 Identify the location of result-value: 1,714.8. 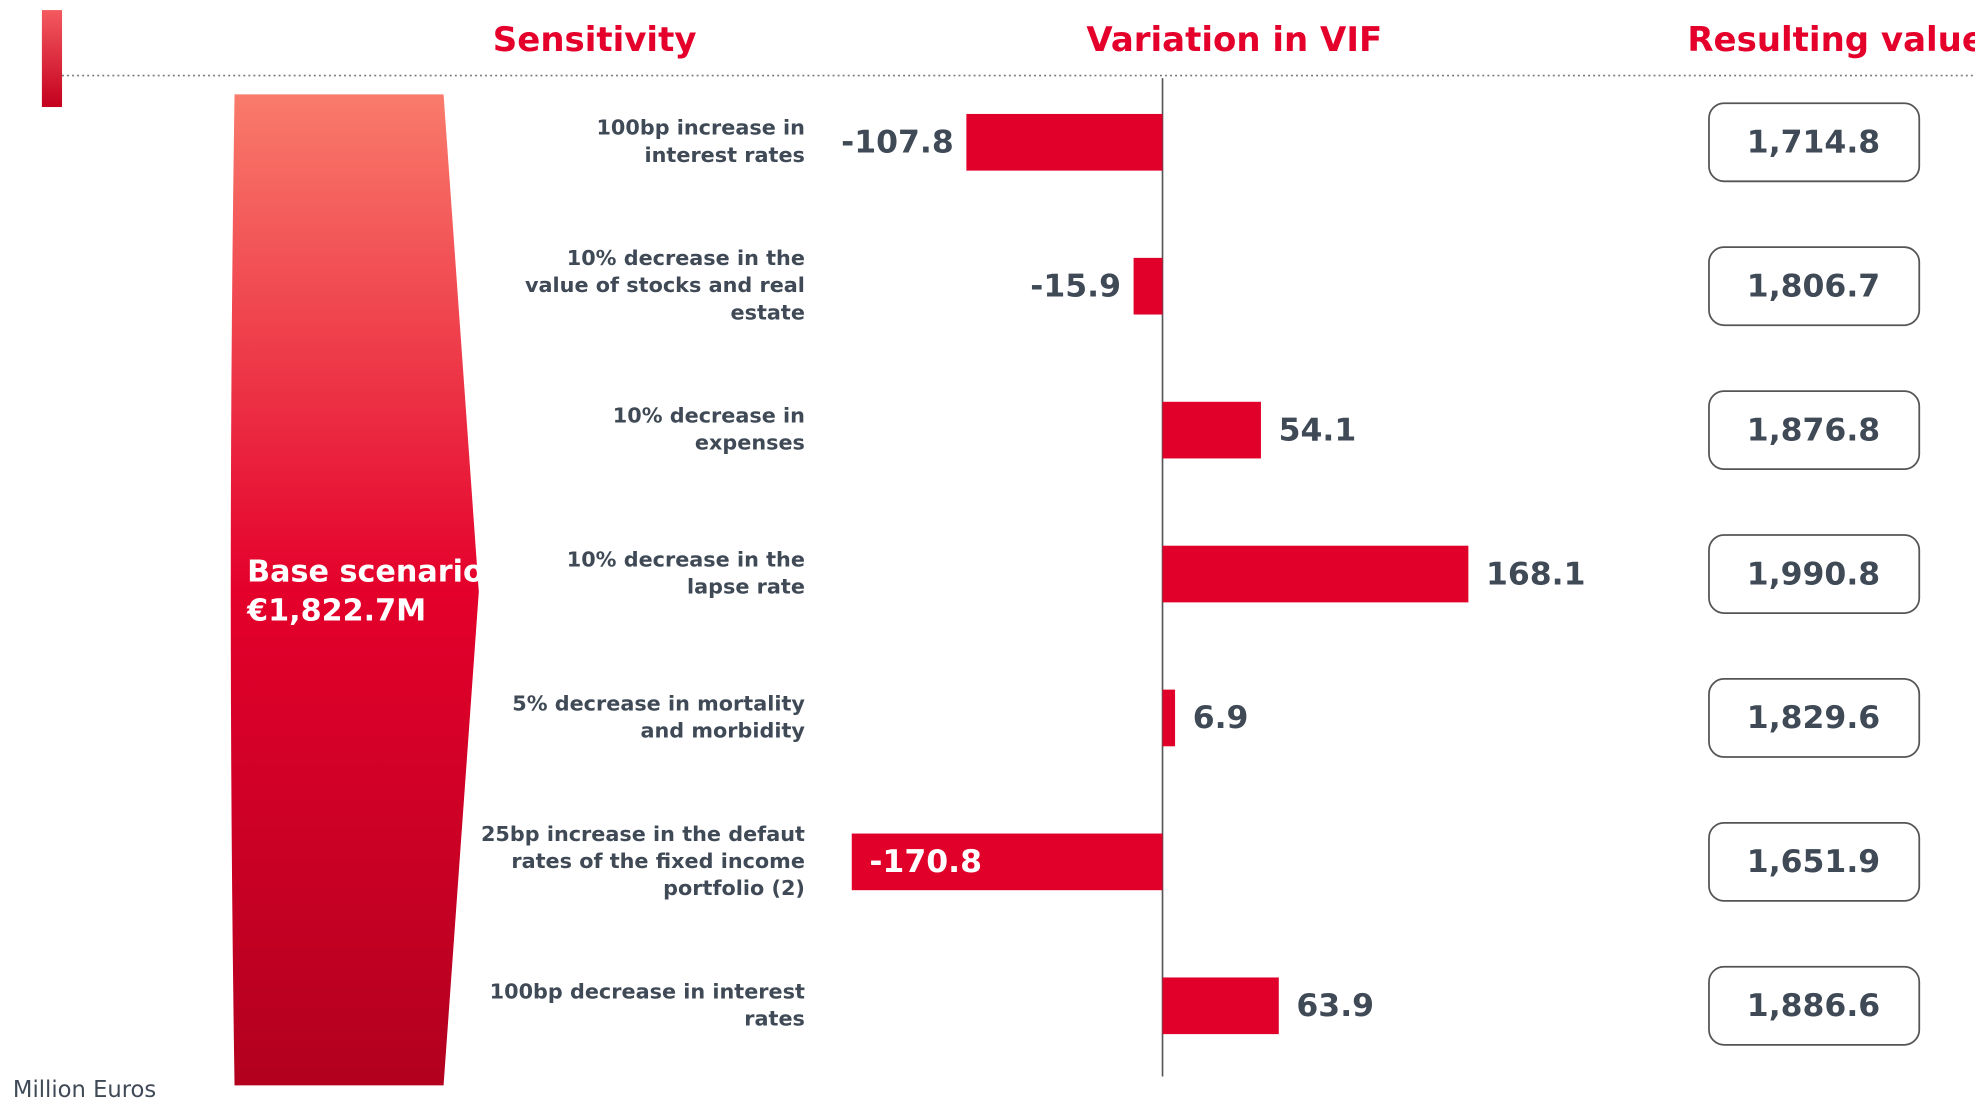
(1813, 143).